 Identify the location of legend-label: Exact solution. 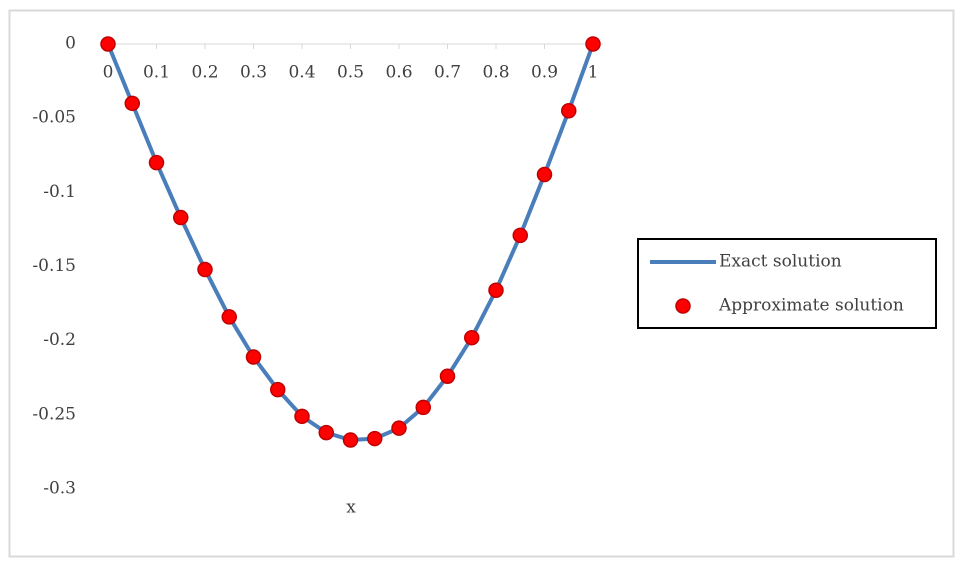
(780, 262).